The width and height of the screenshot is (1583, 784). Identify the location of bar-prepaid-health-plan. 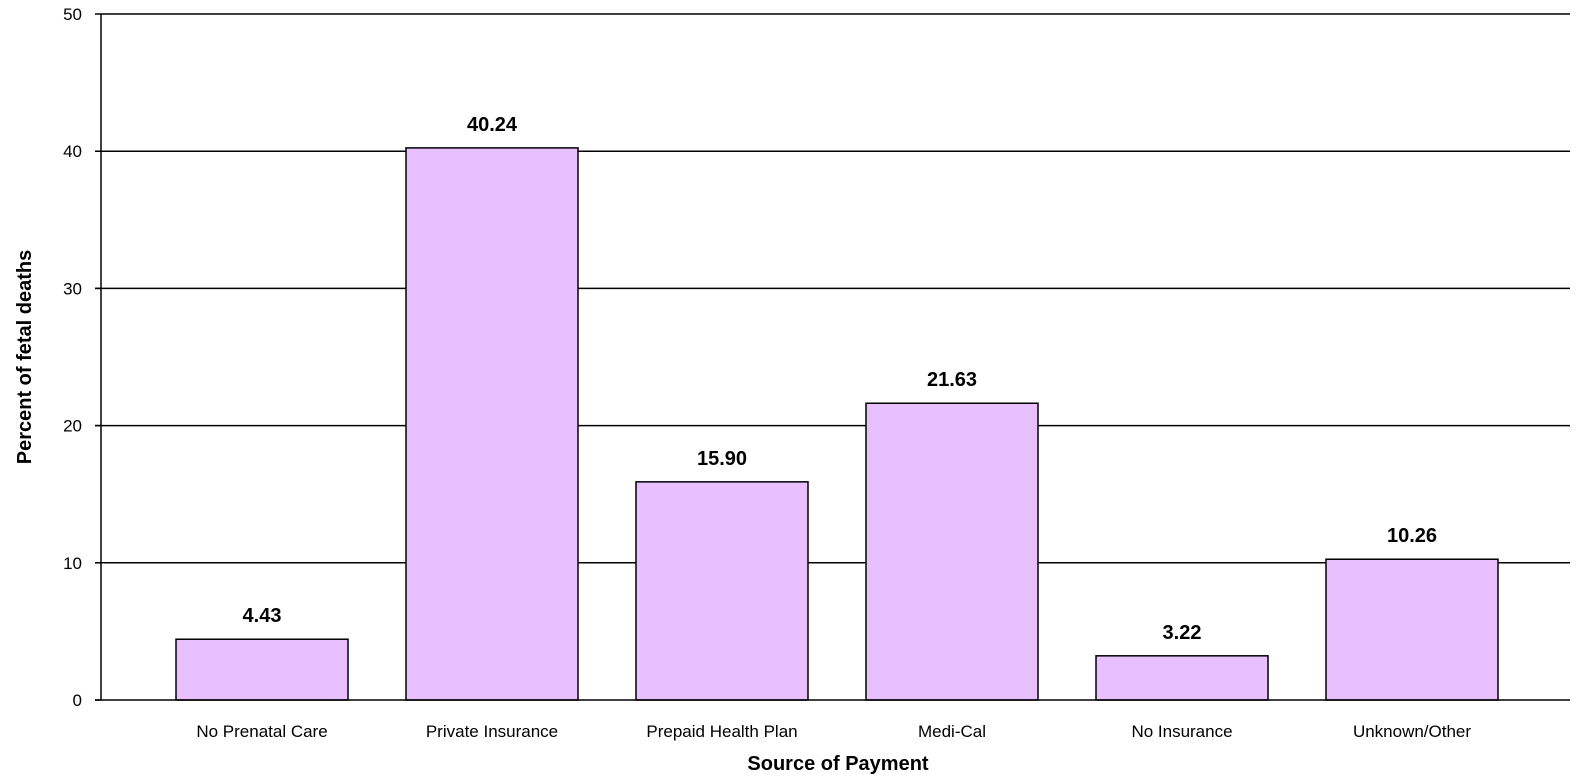
(722, 591).